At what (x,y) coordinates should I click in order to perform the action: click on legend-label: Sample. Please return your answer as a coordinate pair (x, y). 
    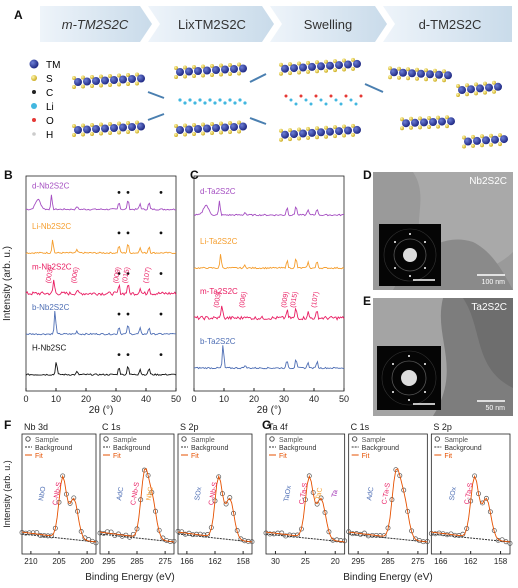
    Looking at the image, I should click on (125, 440).